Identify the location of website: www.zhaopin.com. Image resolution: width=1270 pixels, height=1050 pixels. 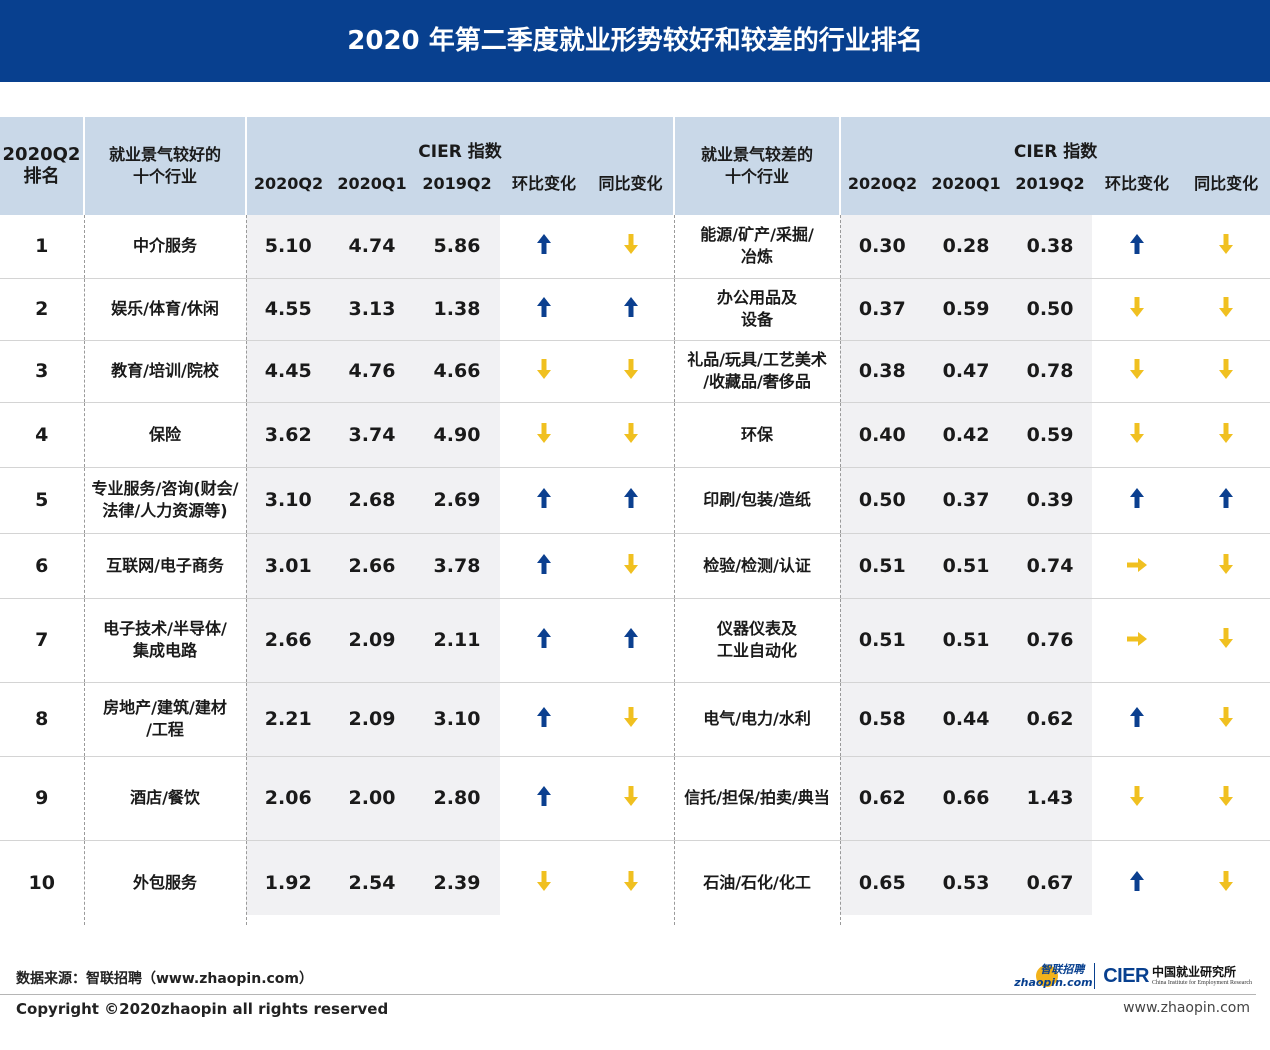
(1186, 1008).